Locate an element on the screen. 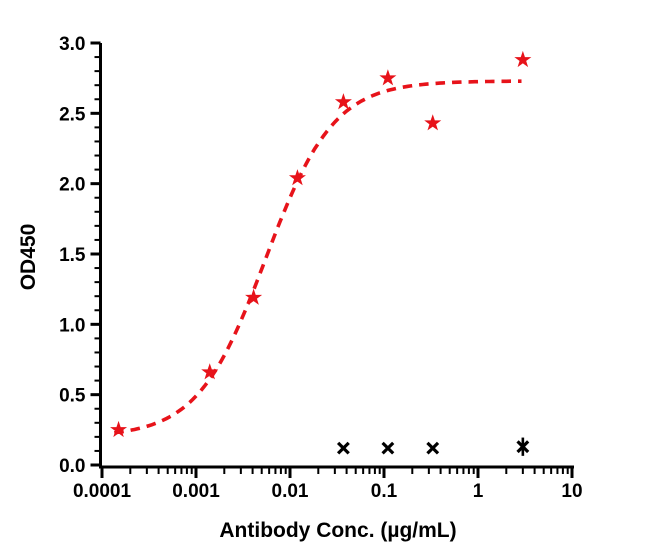  y-tick-label: 1.0 is located at coordinates (72, 325).